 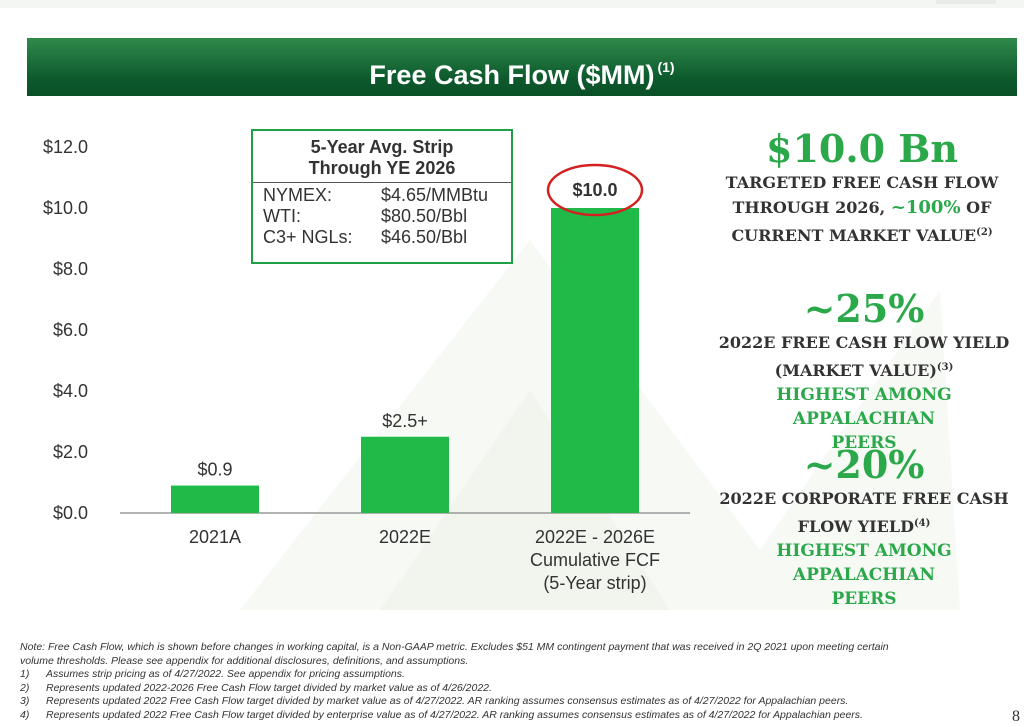 What do you see at coordinates (25, 714) in the screenshot?
I see `footnote-number: 4)` at bounding box center [25, 714].